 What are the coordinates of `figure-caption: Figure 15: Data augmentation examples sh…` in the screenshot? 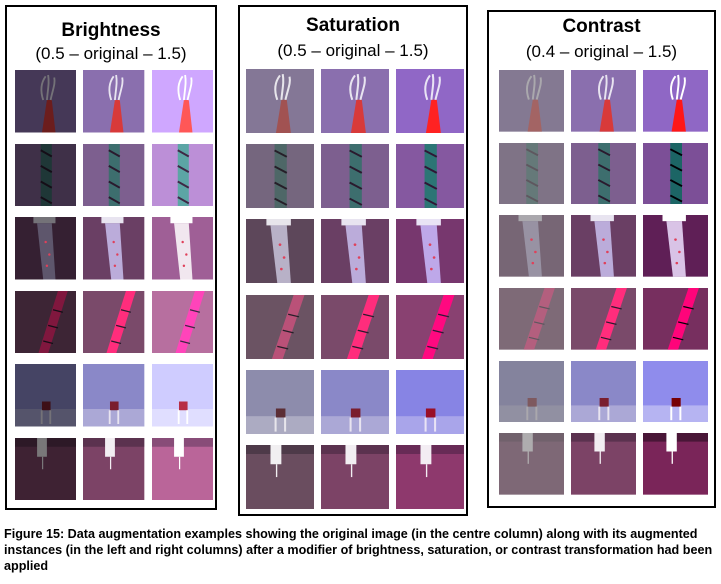 It's located at (358, 550).